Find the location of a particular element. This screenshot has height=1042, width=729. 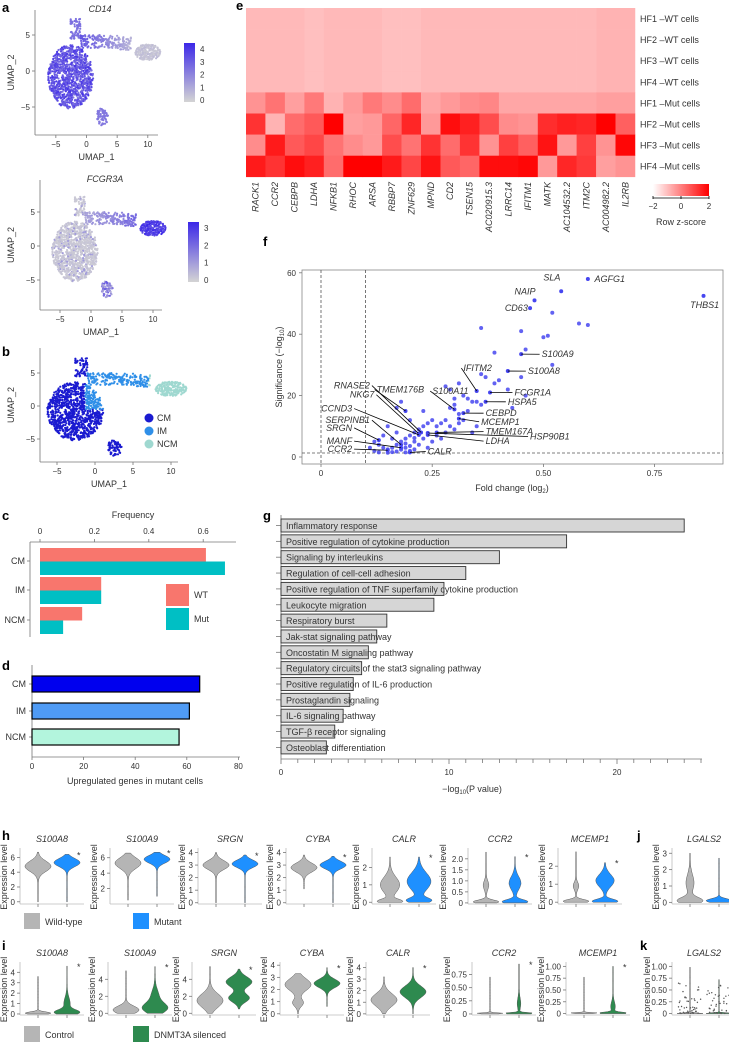

bar-wt-ncm is located at coordinates (61, 614).